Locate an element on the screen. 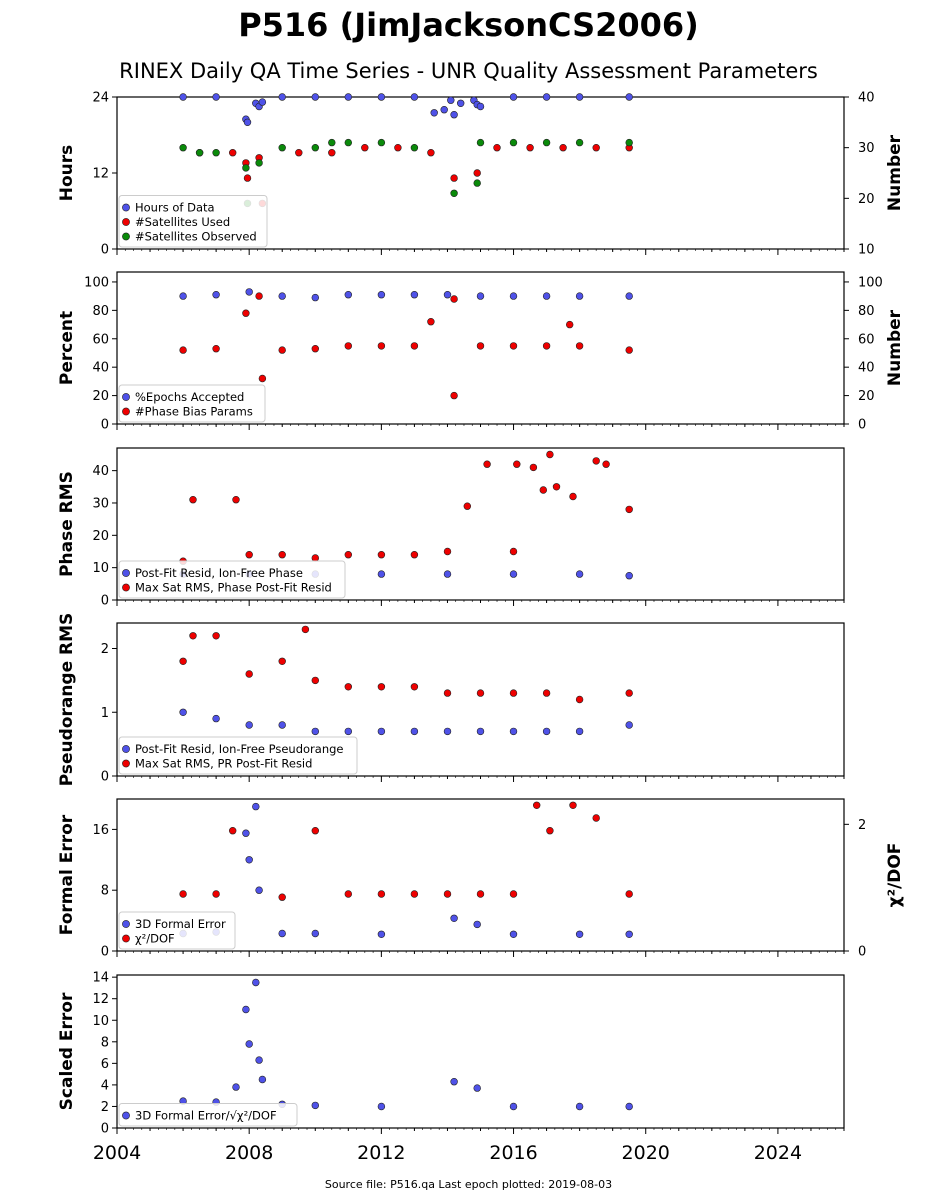  x-tick-label: 2008 is located at coordinates (249, 1153).